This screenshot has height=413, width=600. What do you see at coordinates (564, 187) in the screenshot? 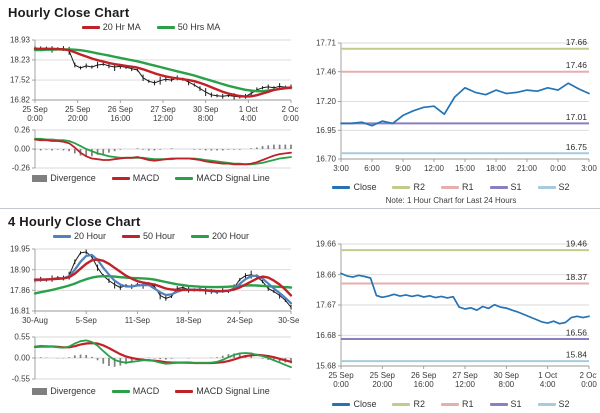
I see `legend-label: S2` at bounding box center [564, 187].